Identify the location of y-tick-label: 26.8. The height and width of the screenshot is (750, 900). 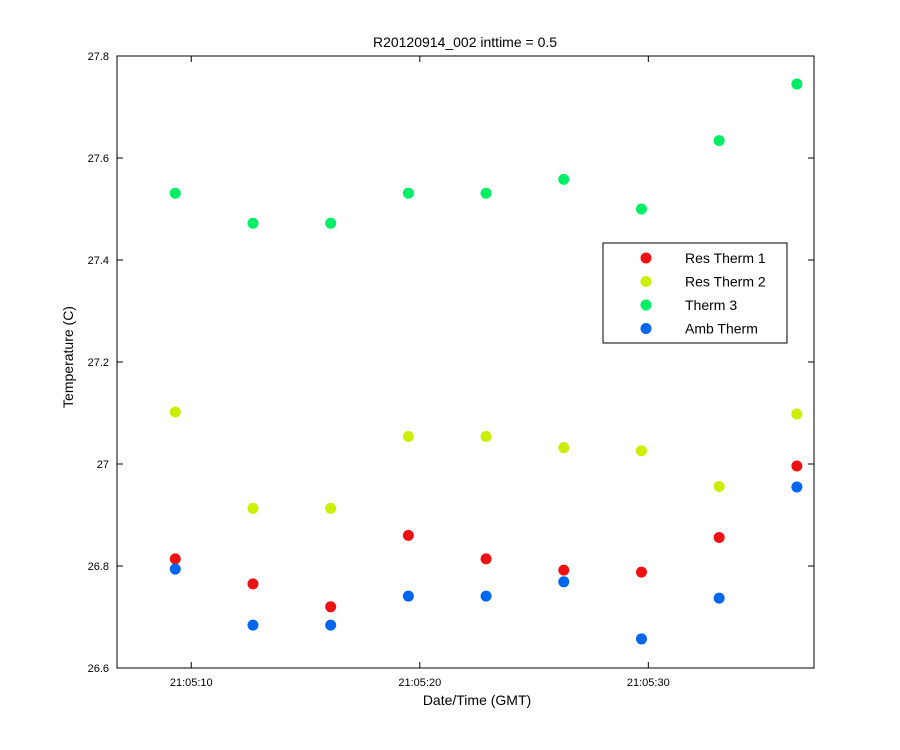
(98, 567).